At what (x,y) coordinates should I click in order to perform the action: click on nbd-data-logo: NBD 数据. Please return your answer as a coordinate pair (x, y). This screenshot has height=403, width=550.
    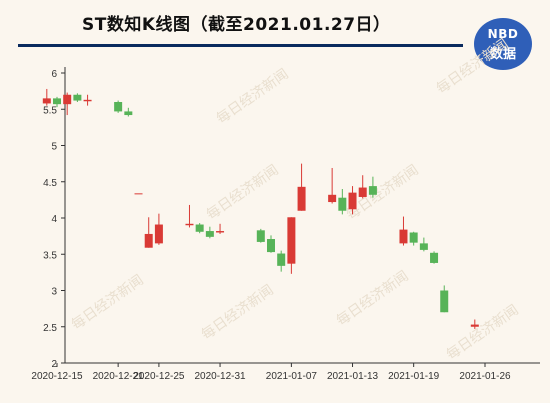
    Looking at the image, I should click on (503, 44).